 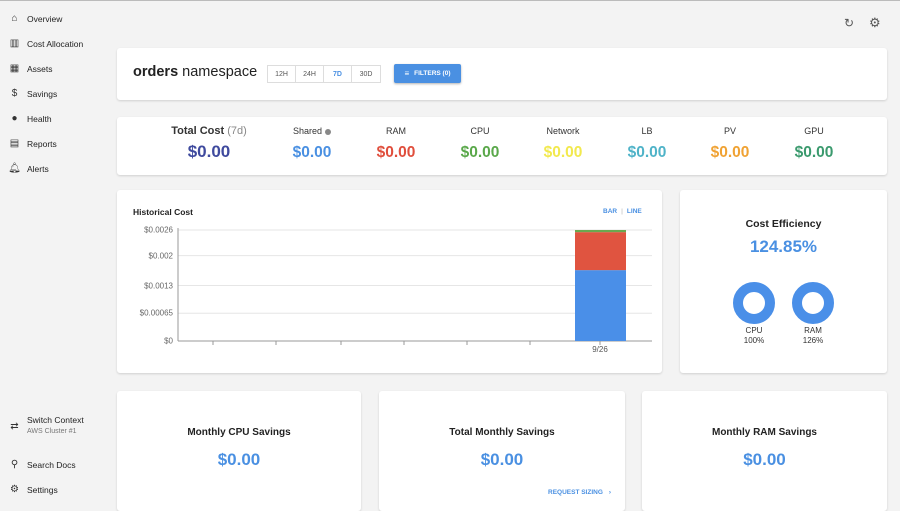 What do you see at coordinates (328, 131) in the screenshot?
I see `help-icon` at bounding box center [328, 131].